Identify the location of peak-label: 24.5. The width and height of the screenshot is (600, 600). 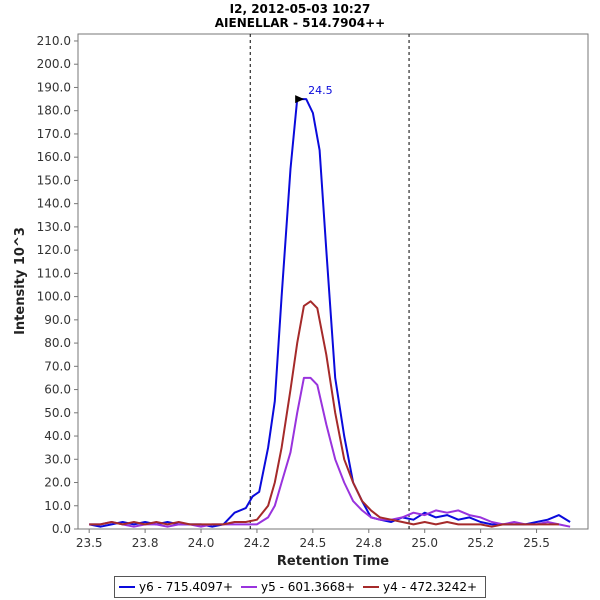
(320, 90).